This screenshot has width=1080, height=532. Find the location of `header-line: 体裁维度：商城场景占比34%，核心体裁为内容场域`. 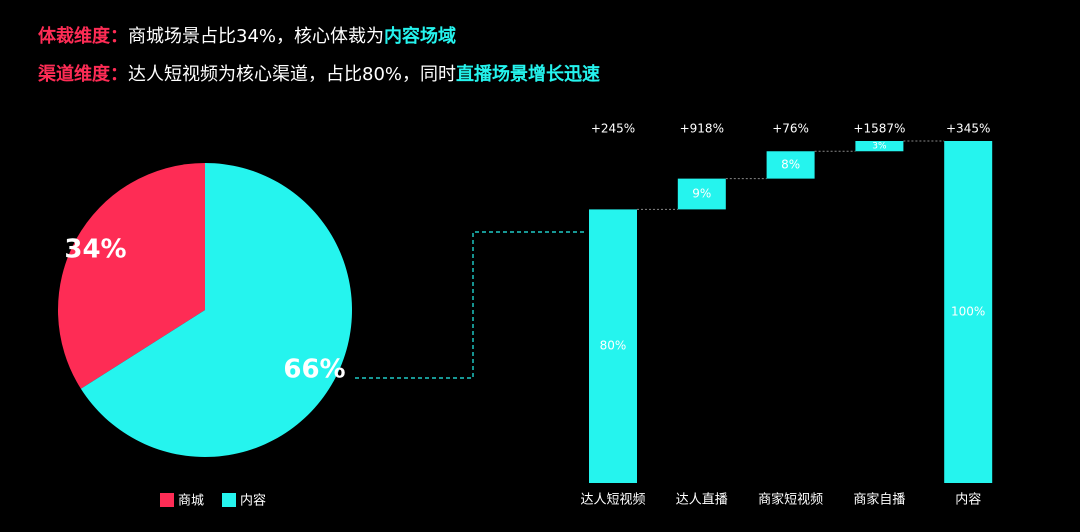

header-line: 体裁维度：商城场景占比34%，核心体裁为内容场域 is located at coordinates (247, 35).